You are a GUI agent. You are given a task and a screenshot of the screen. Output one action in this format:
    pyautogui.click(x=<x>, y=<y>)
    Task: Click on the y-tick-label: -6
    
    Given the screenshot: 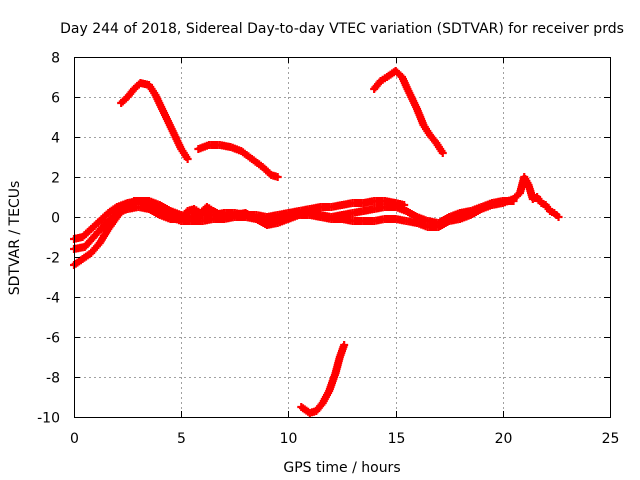 What is the action you would take?
    pyautogui.click(x=53, y=339)
    